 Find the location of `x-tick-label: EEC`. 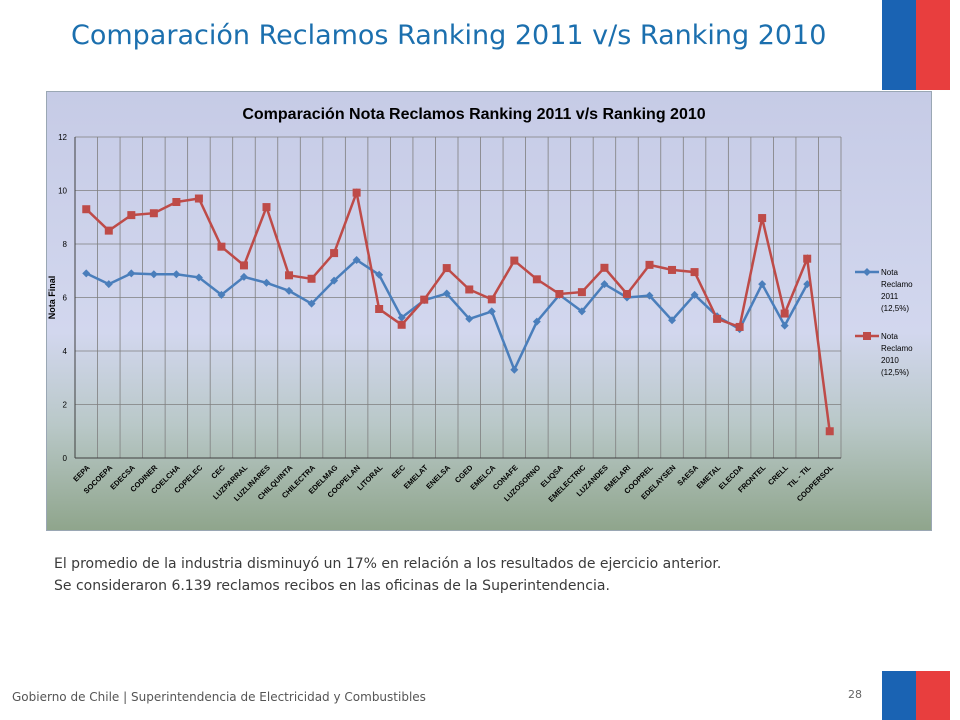

x-tick-label: EEC is located at coordinates (399, 472).